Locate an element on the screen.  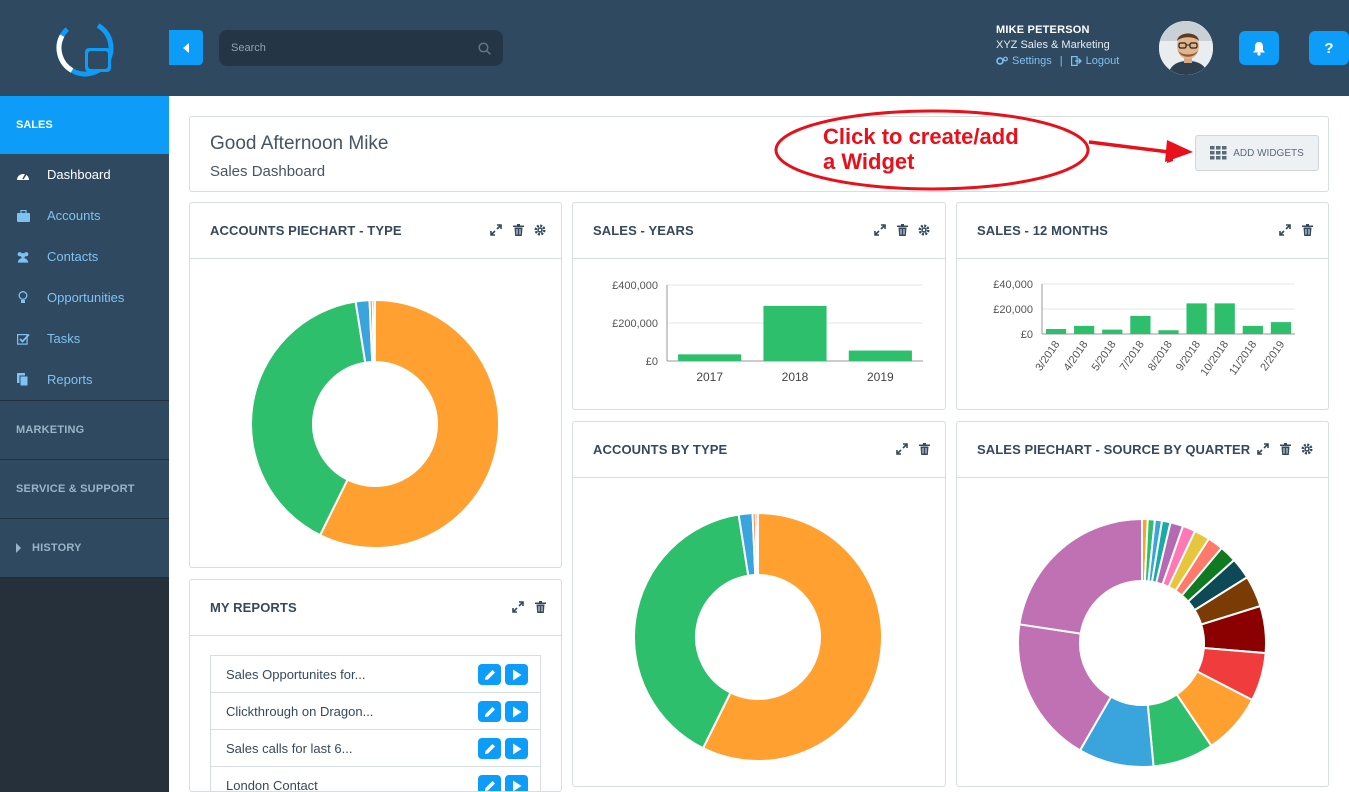
search-input is located at coordinates (354, 48).